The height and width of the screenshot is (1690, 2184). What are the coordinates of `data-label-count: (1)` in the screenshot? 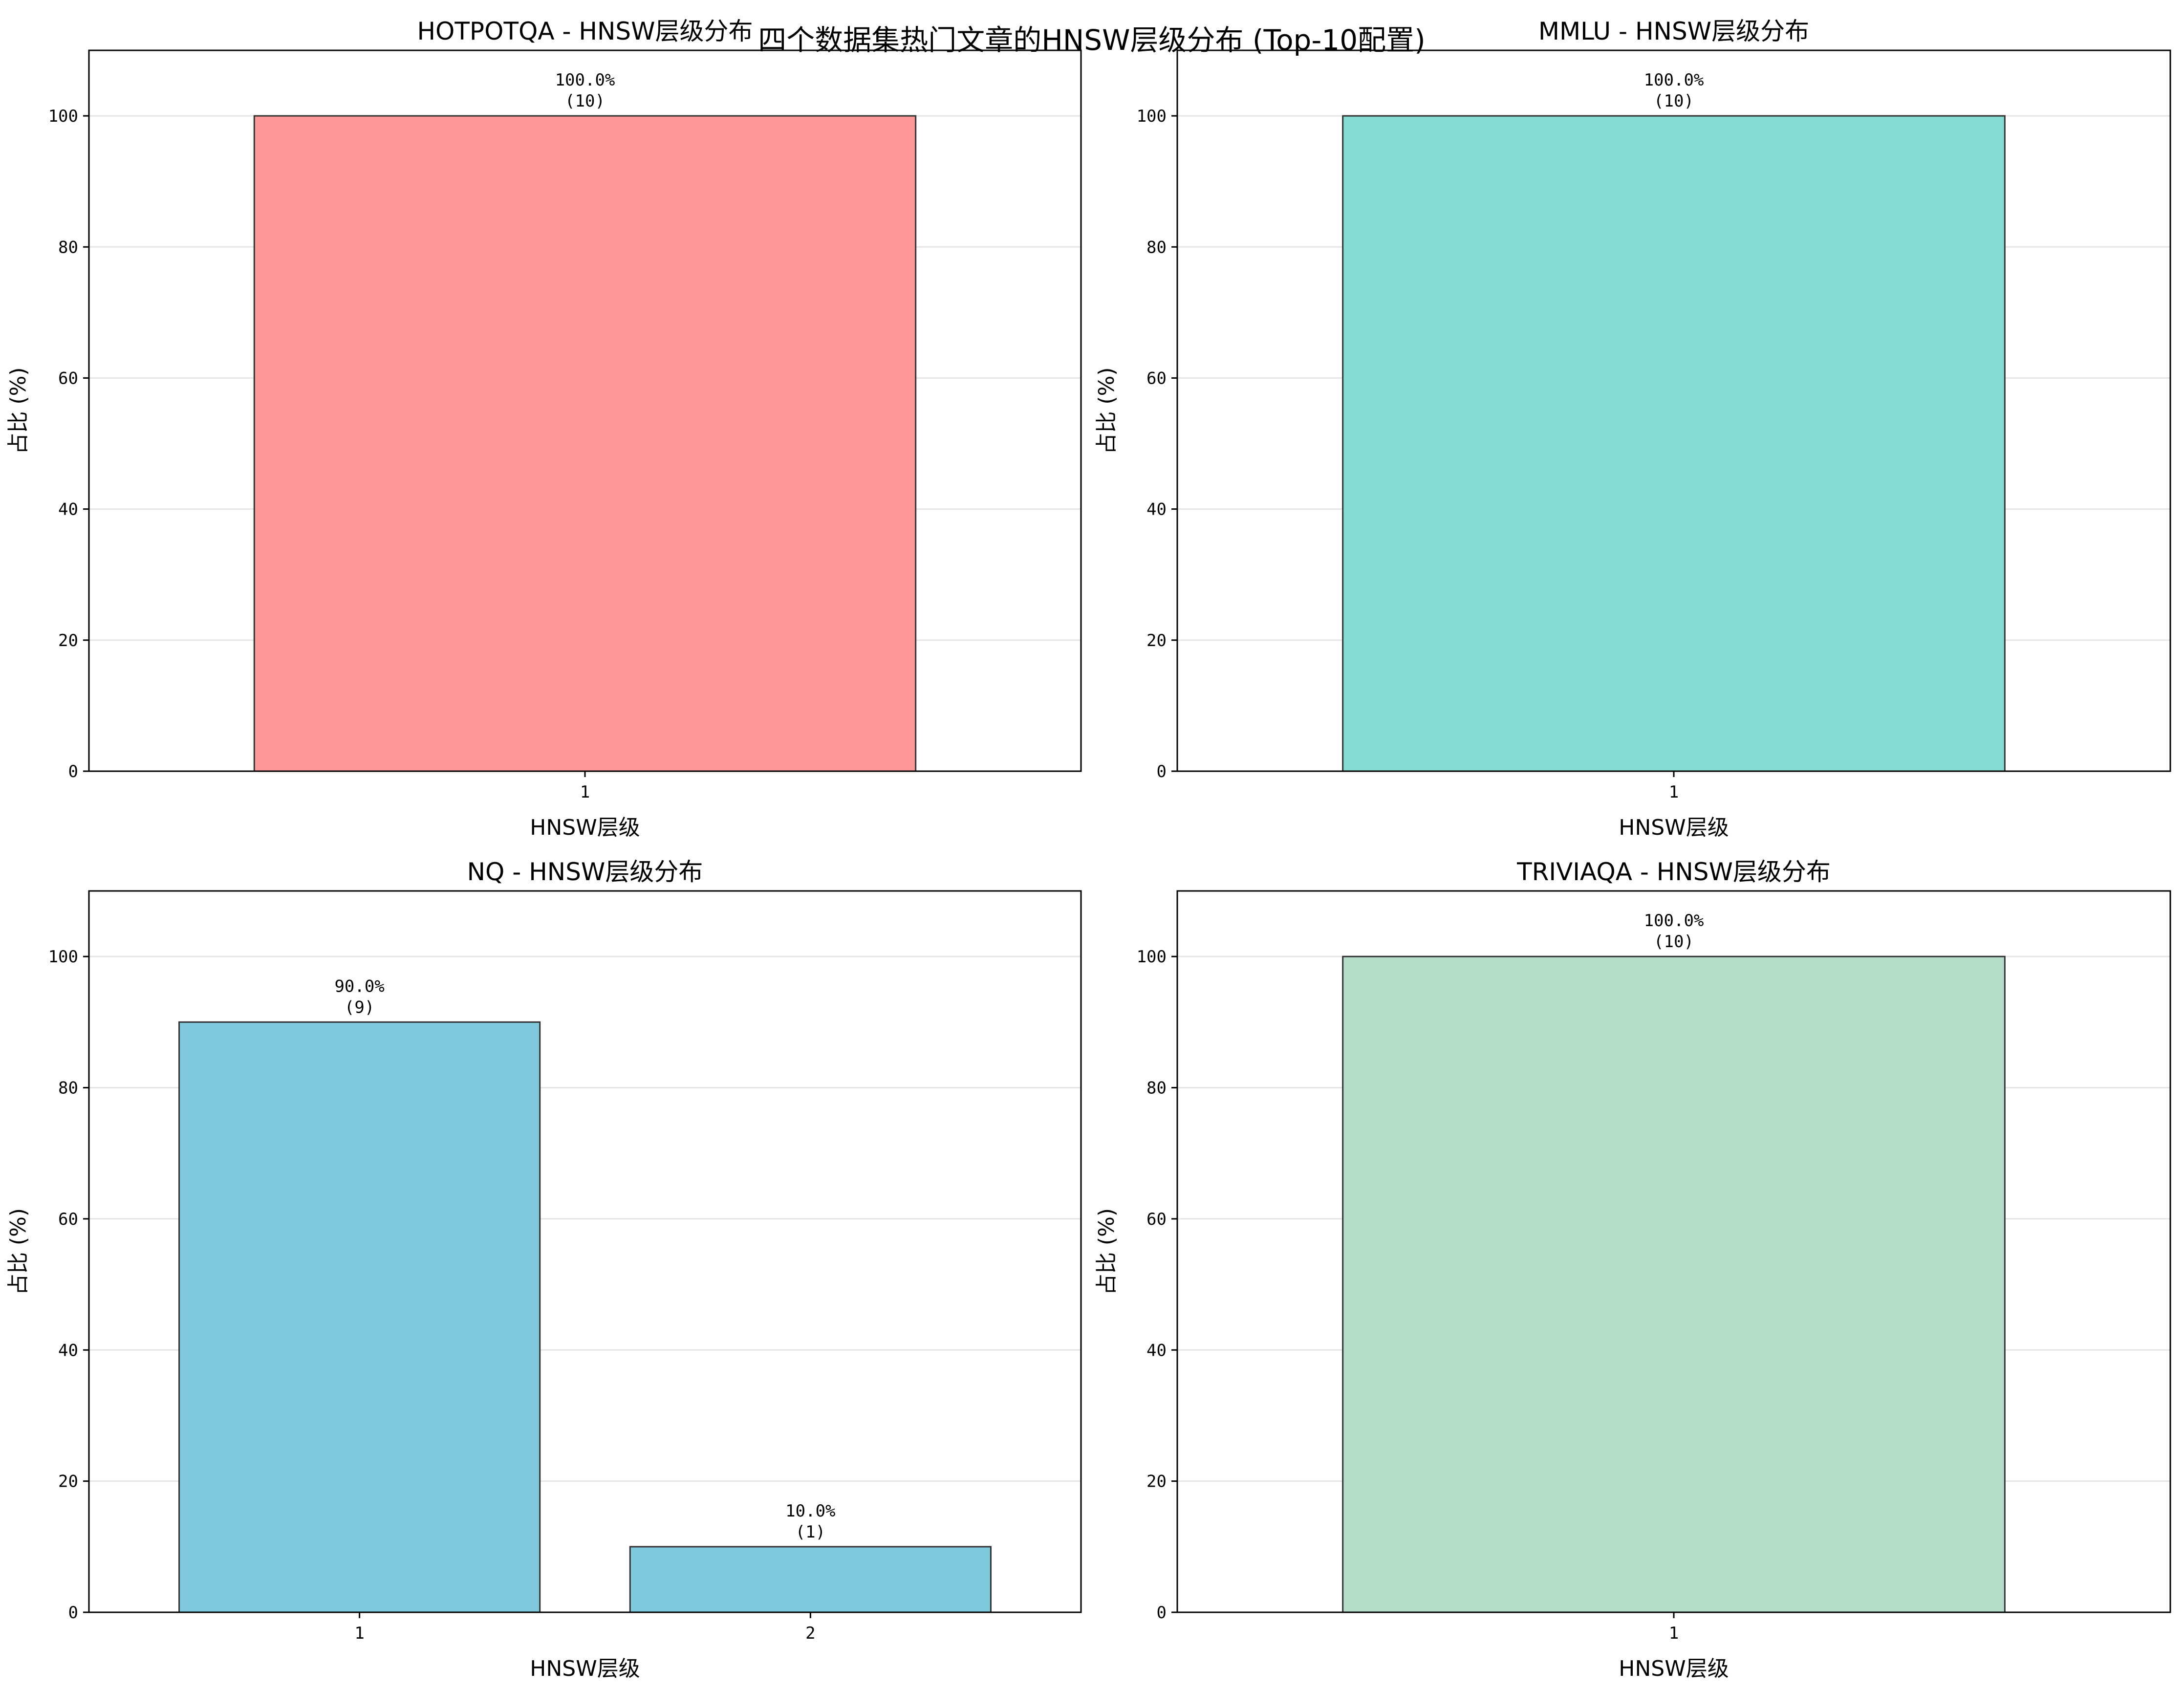 It's located at (810, 1532).